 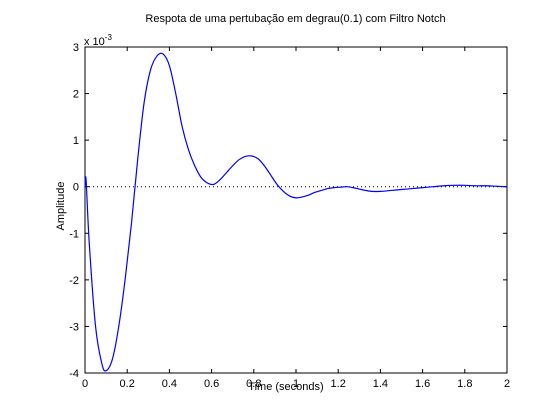 I want to click on x-tick-label: 0.4, so click(x=169, y=384).